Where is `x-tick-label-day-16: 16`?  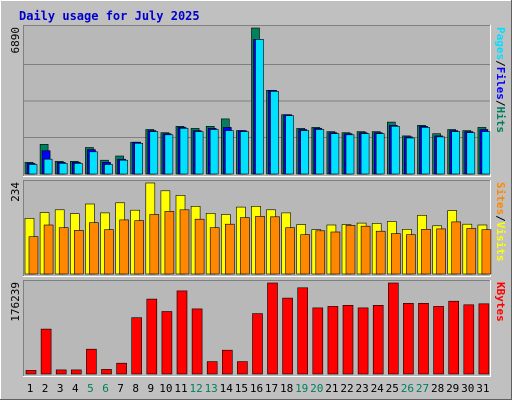
x-tick-label-day-16: 16 is located at coordinates (256, 388).